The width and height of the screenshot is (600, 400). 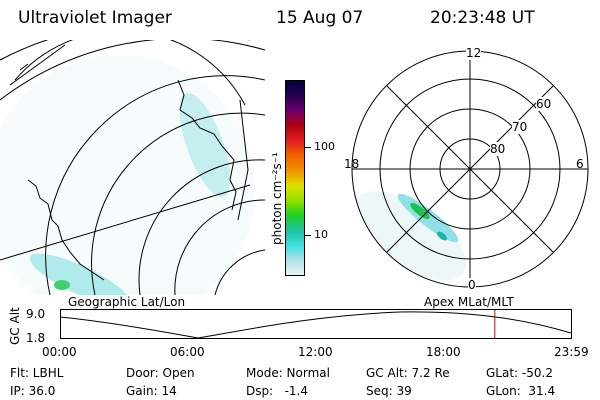 What do you see at coordinates (95, 18) in the screenshot?
I see `instrument-title: Ultraviolet Imager` at bounding box center [95, 18].